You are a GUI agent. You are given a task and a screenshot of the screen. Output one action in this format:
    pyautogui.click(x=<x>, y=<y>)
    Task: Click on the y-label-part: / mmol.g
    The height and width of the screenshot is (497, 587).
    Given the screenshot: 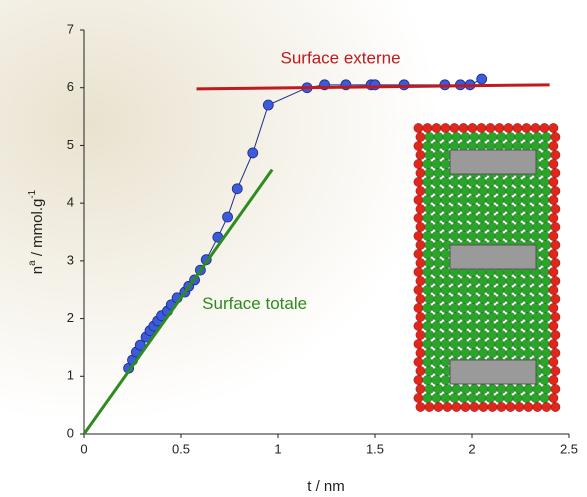 What is the action you would take?
    pyautogui.click(x=37, y=230)
    